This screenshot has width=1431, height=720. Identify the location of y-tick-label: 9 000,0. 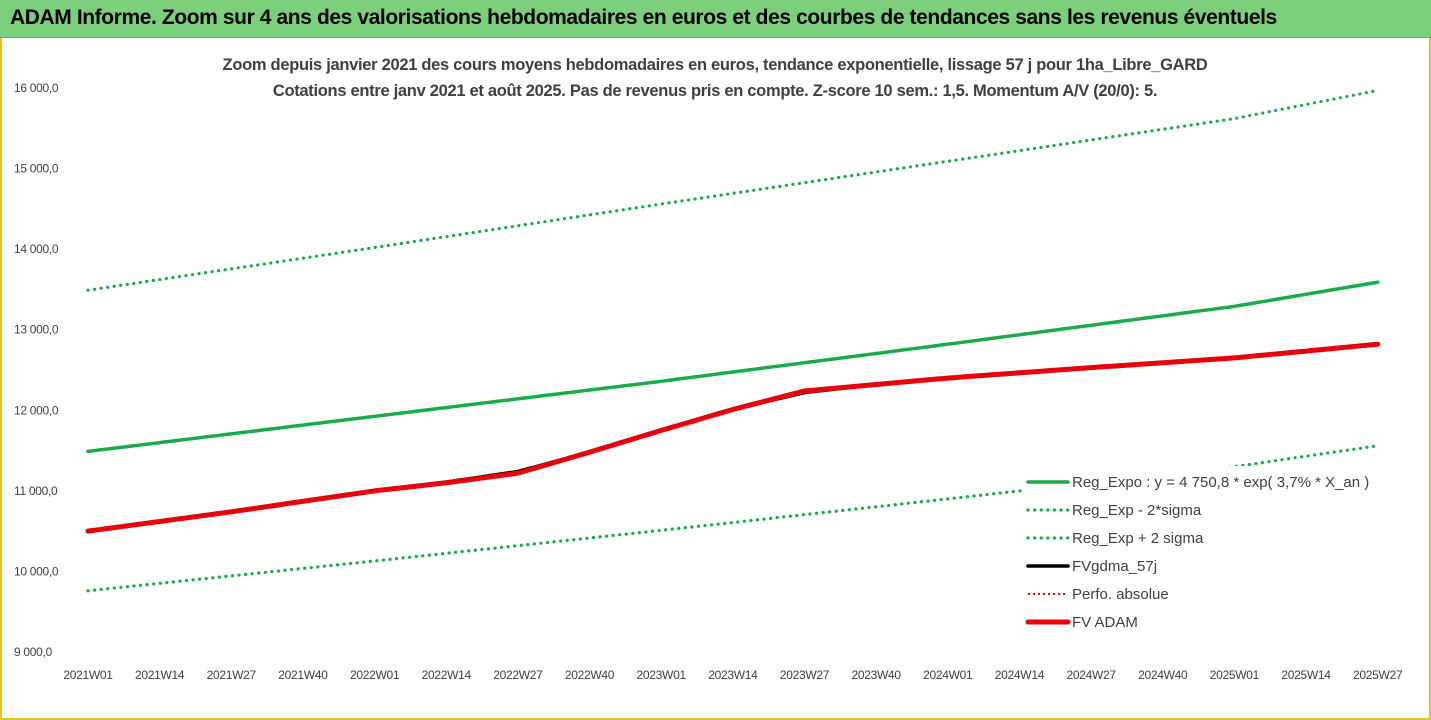
(33, 652).